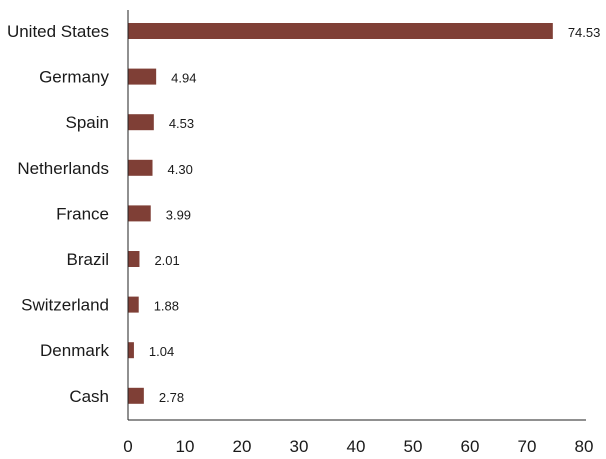 This screenshot has width=606, height=459. I want to click on value-label-germany: 4.94, so click(183, 78).